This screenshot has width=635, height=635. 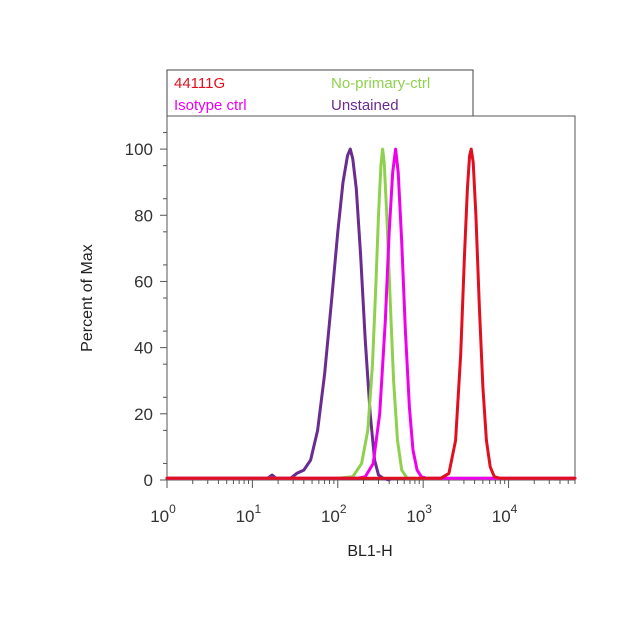 I want to click on x-tick-label: 10², so click(x=334, y=514).